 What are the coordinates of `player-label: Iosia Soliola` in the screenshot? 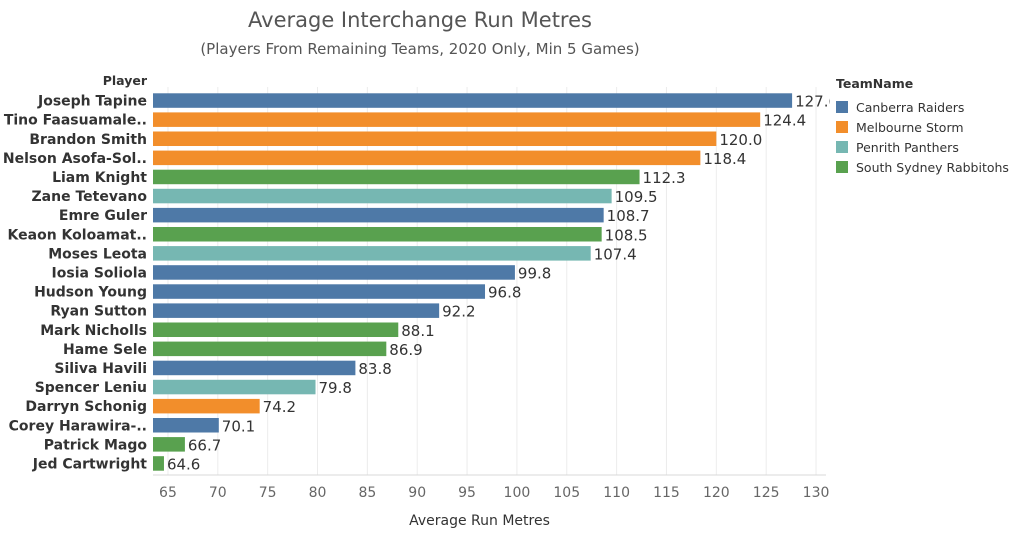 It's located at (99, 273).